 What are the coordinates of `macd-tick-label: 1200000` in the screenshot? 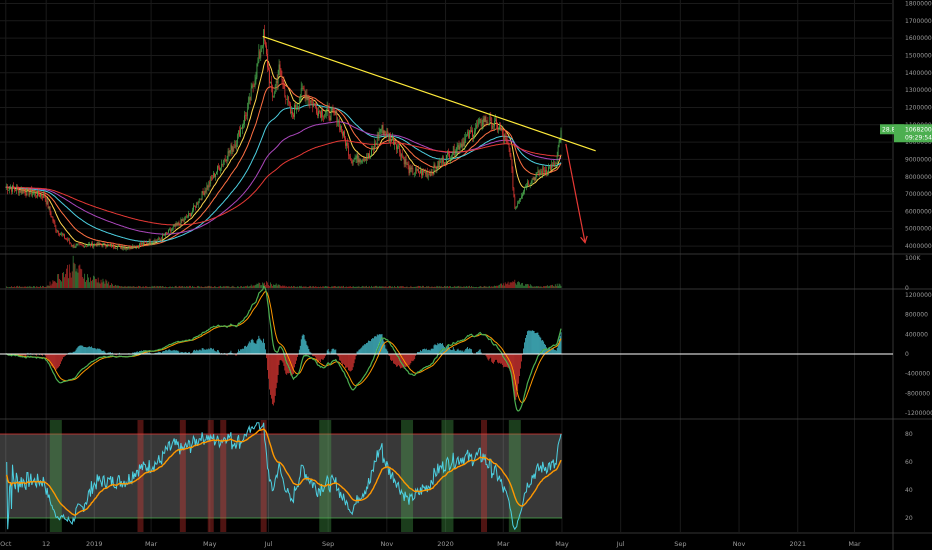 It's located at (918, 295).